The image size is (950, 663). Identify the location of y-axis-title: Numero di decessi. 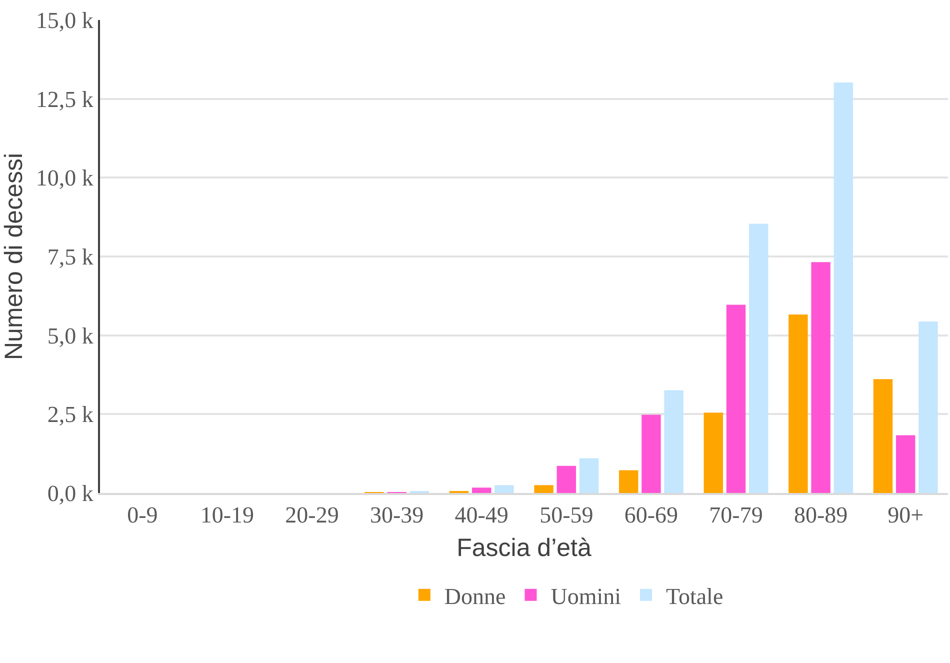
(14, 256).